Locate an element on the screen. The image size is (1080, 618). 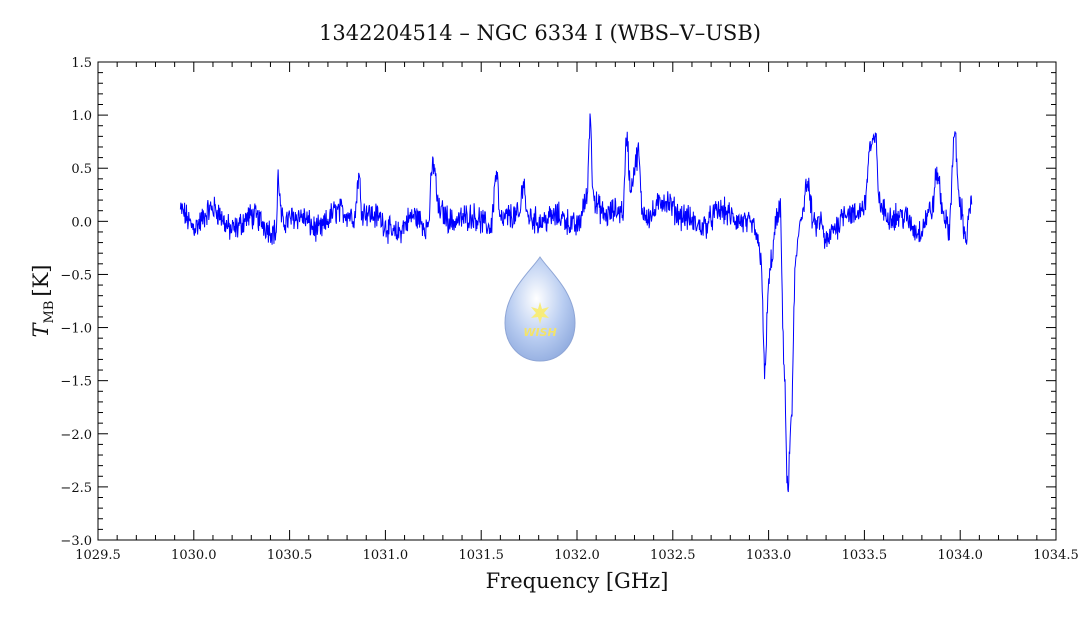
x-tick-label: 1029.5 is located at coordinates (98, 555).